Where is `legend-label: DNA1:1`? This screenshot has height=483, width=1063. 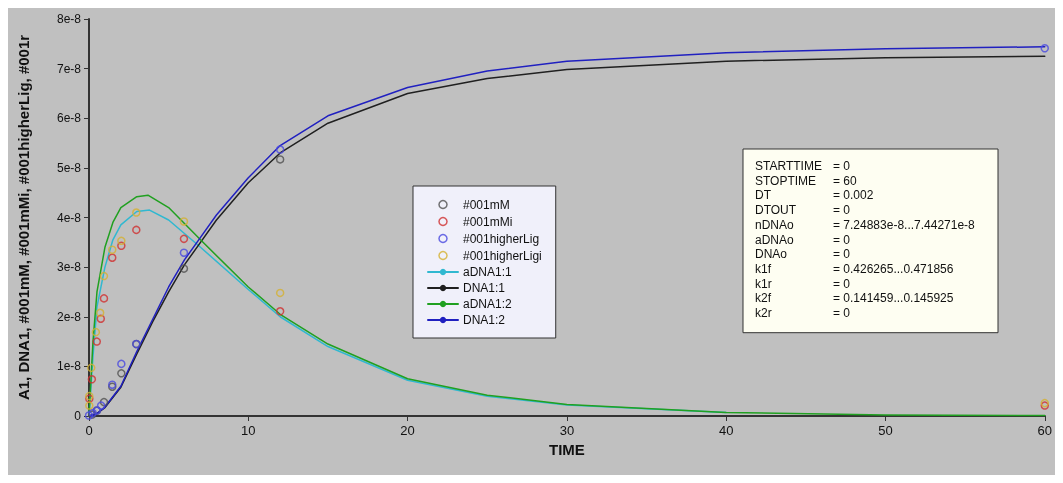
legend-label: DNA1:1 is located at coordinates (484, 288).